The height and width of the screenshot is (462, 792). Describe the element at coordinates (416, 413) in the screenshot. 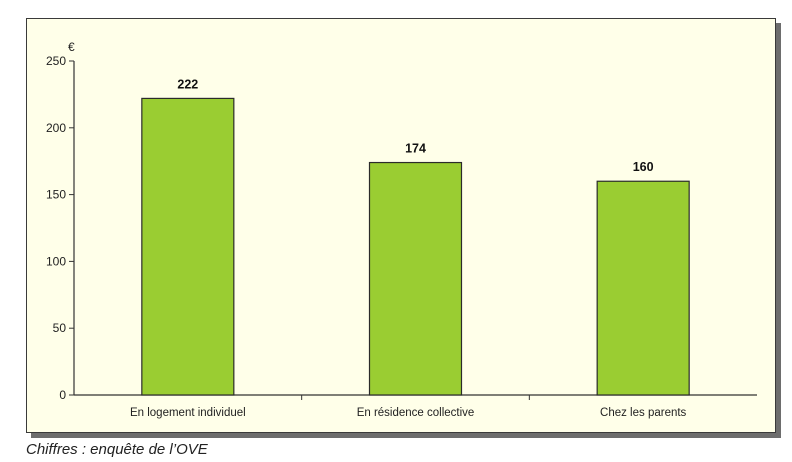

I see `x-tick-label: En résidence collective` at that location.